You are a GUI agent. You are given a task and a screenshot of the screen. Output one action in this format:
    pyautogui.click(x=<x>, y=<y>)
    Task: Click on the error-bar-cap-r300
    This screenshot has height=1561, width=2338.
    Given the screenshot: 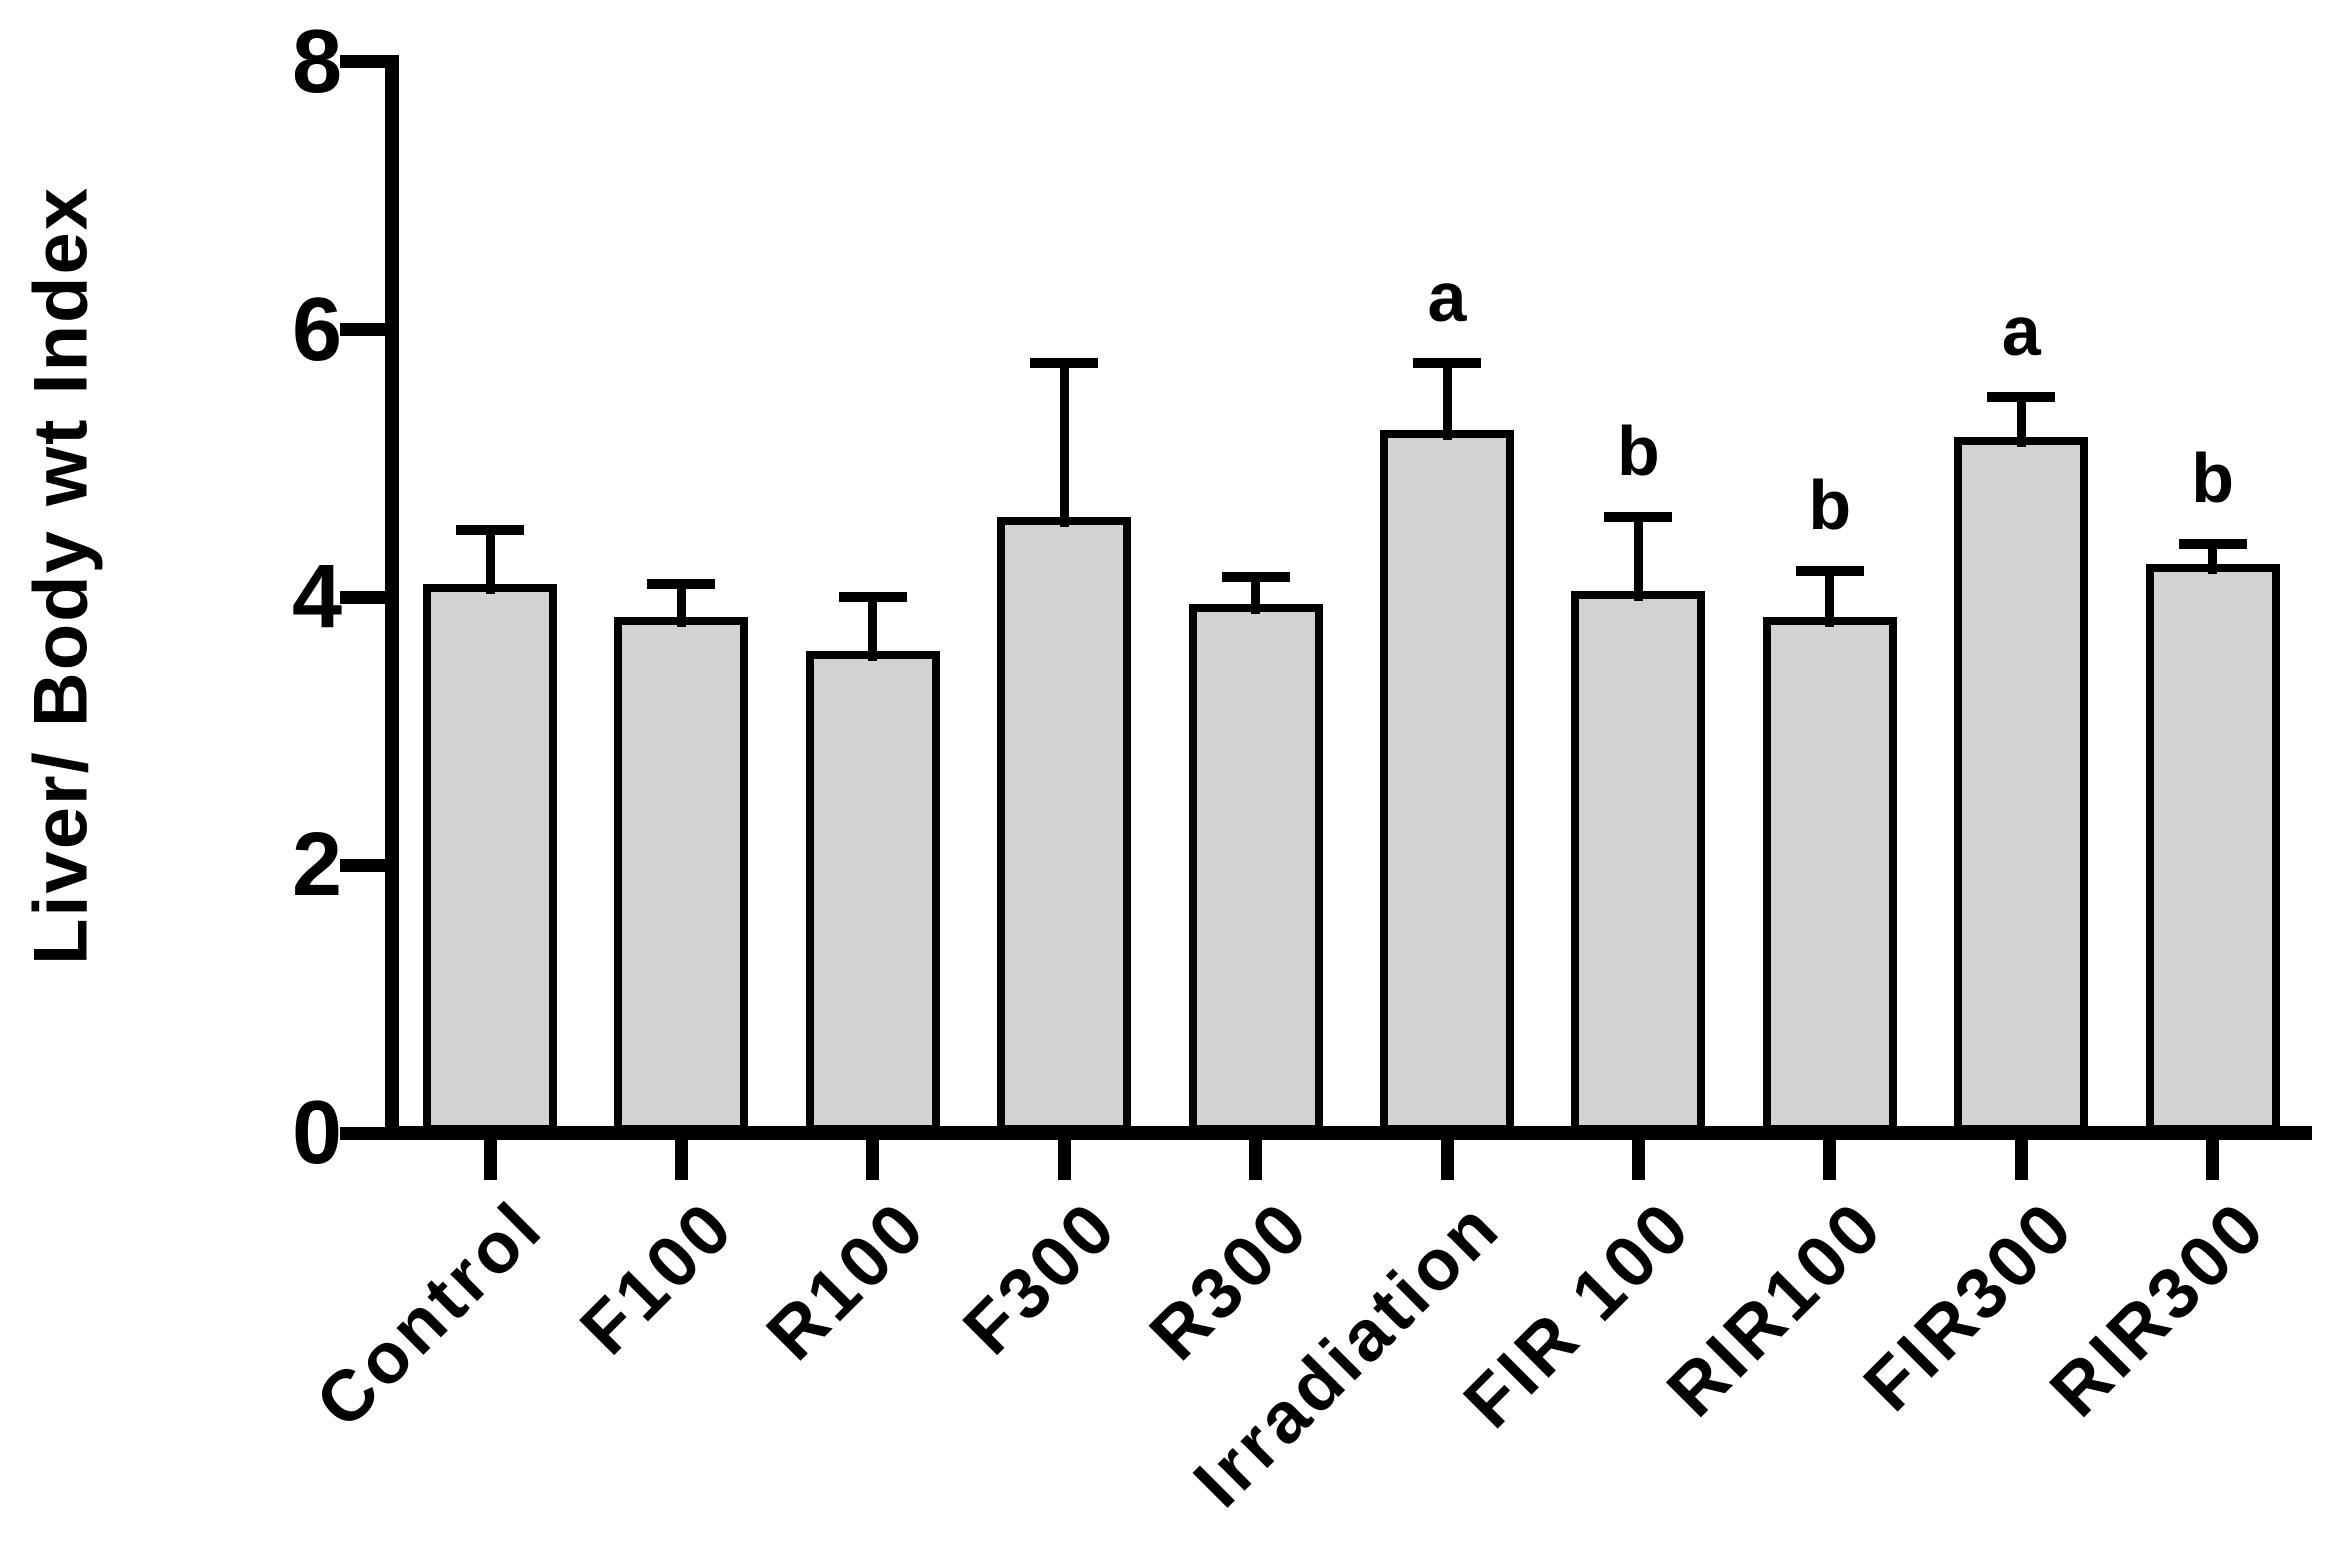 What is the action you would take?
    pyautogui.click(x=1255, y=577)
    